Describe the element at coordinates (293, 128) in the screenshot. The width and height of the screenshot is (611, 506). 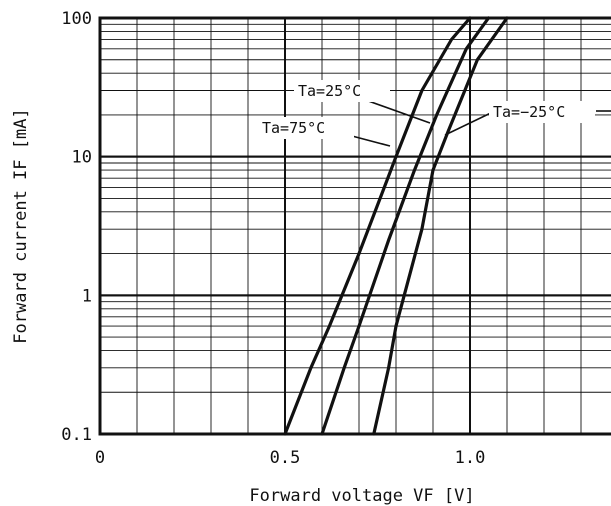
I see `annotation-label: Ta=75°C` at that location.